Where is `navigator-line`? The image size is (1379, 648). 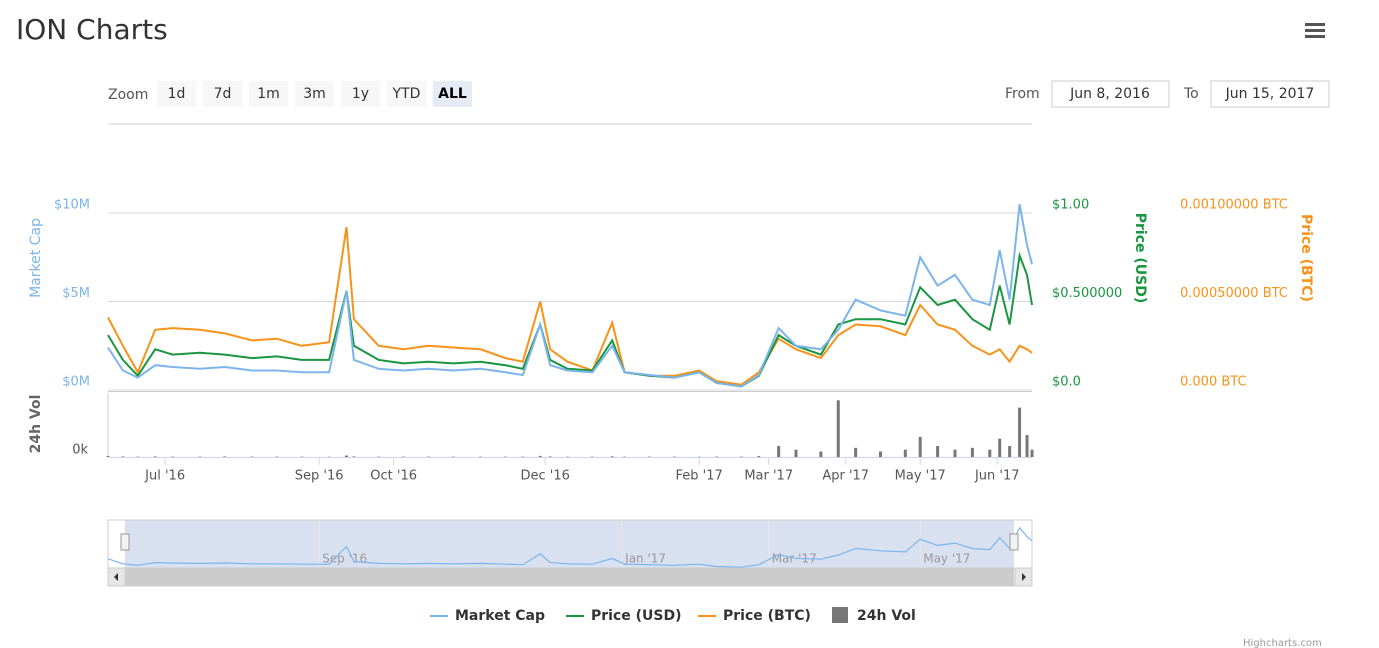
navigator-line is located at coordinates (570, 547).